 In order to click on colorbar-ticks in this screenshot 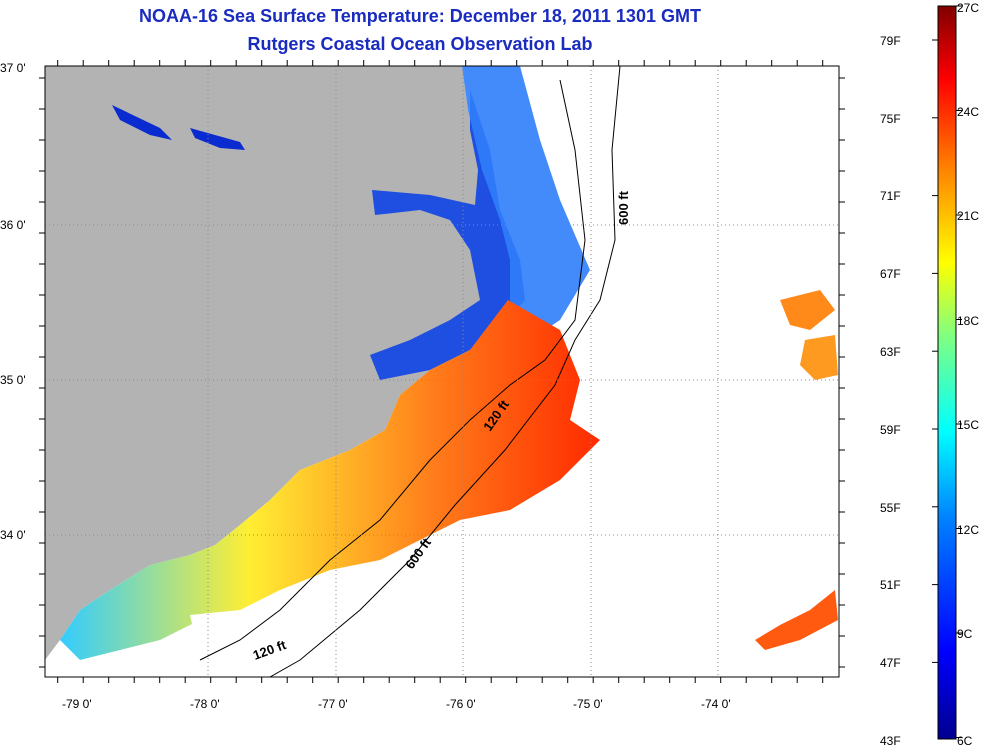, I will do `click(947, 371)`.